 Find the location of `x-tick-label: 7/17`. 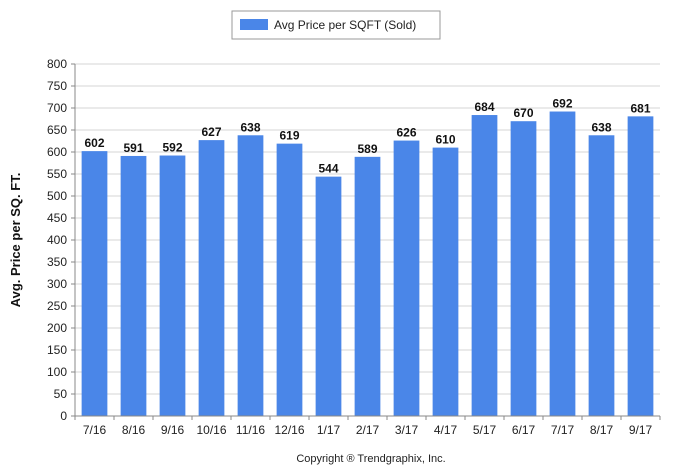

x-tick-label: 7/17 is located at coordinates (563, 430).